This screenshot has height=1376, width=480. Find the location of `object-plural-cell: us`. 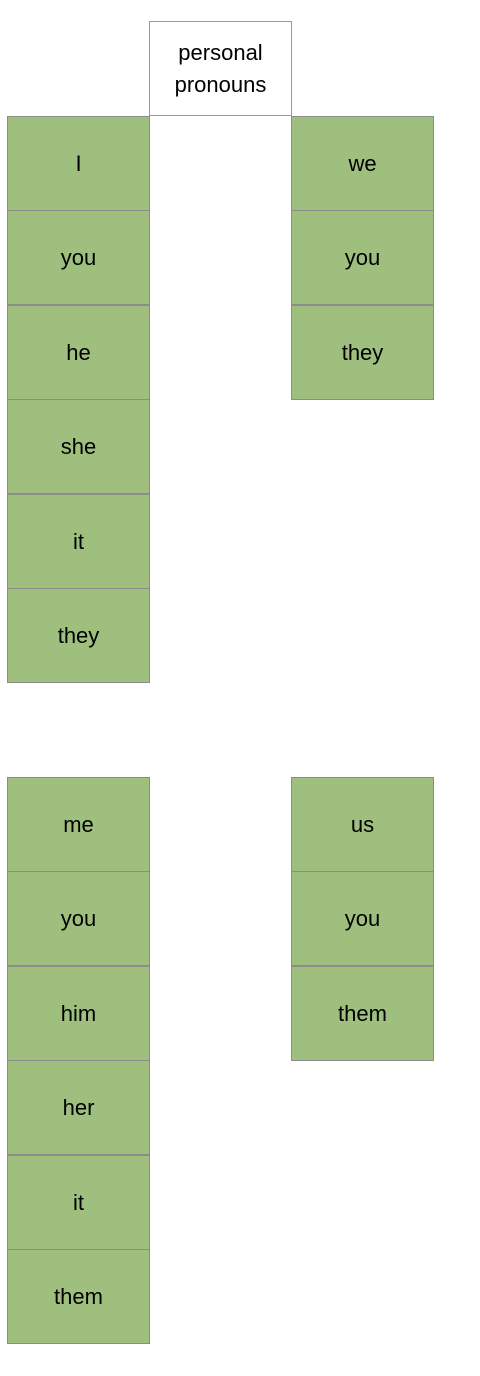

object-plural-cell: us is located at coordinates (362, 824).